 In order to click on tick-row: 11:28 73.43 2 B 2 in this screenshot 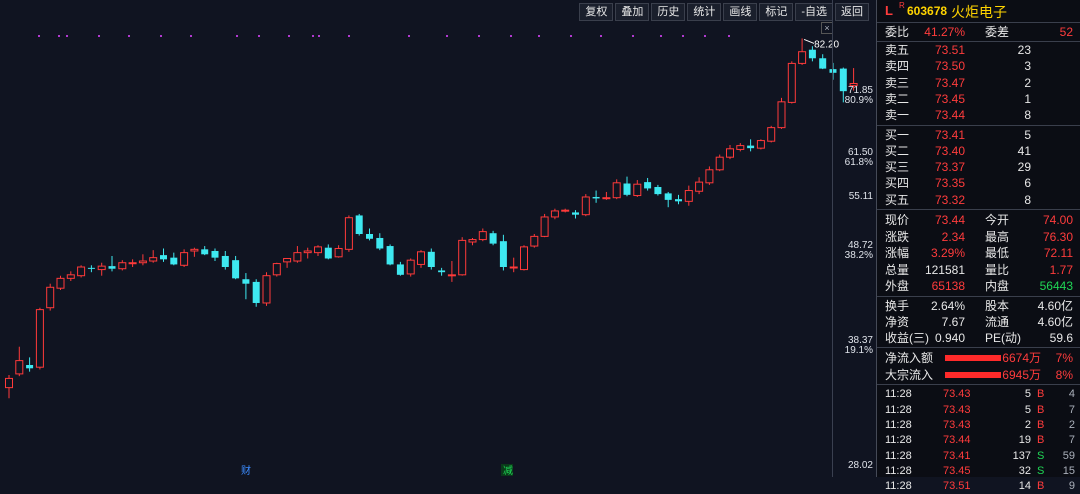, I will do `click(978, 425)`.